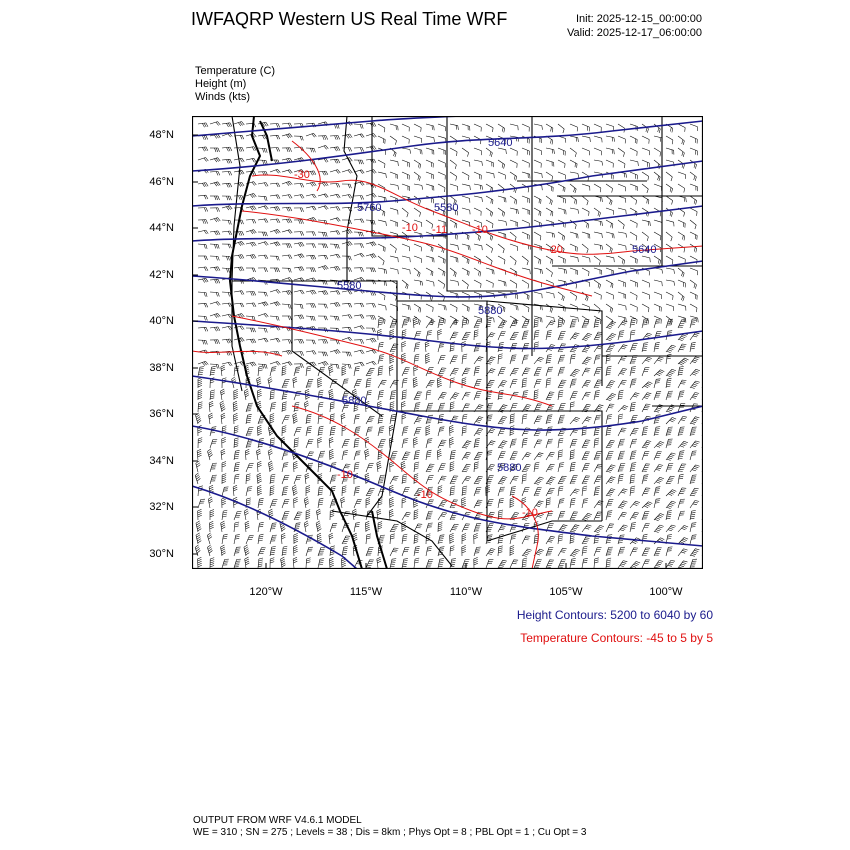 The image size is (850, 850). I want to click on map-title: IWFAQRP Western US Real Time WRF, so click(349, 19).